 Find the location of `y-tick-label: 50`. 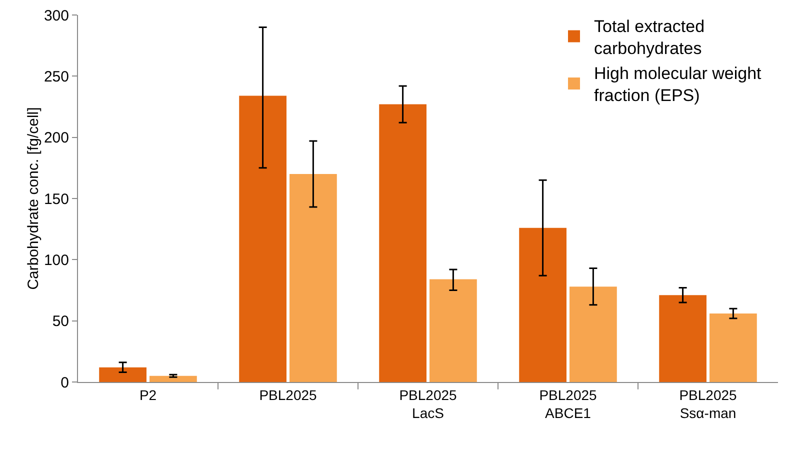

y-tick-label: 50 is located at coordinates (60, 321).